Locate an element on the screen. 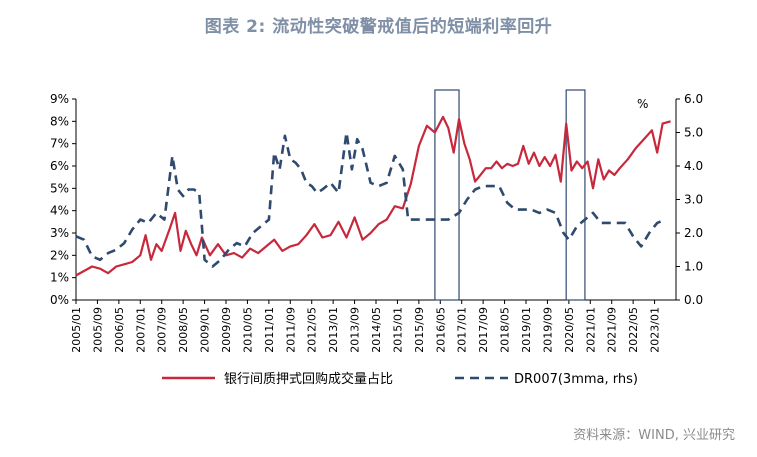 The width and height of the screenshot is (757, 457). x-tick-label: 2023/01 is located at coordinates (655, 330).